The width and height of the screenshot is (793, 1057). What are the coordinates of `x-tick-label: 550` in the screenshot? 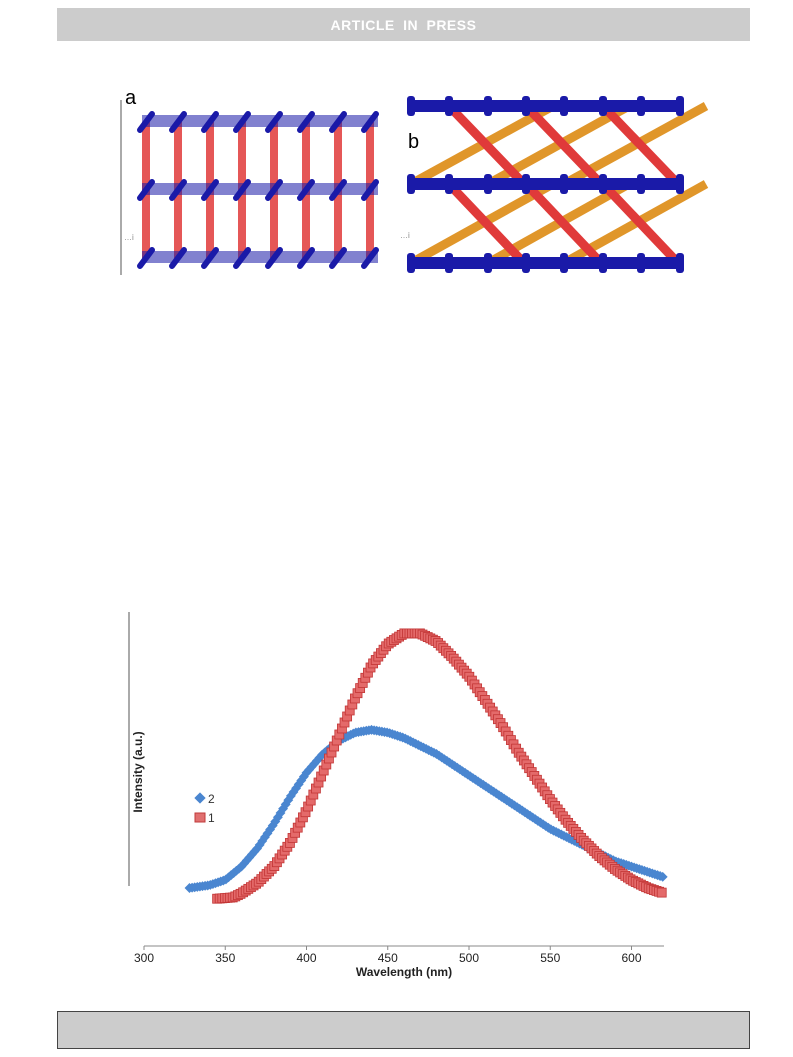 It's located at (550, 958).